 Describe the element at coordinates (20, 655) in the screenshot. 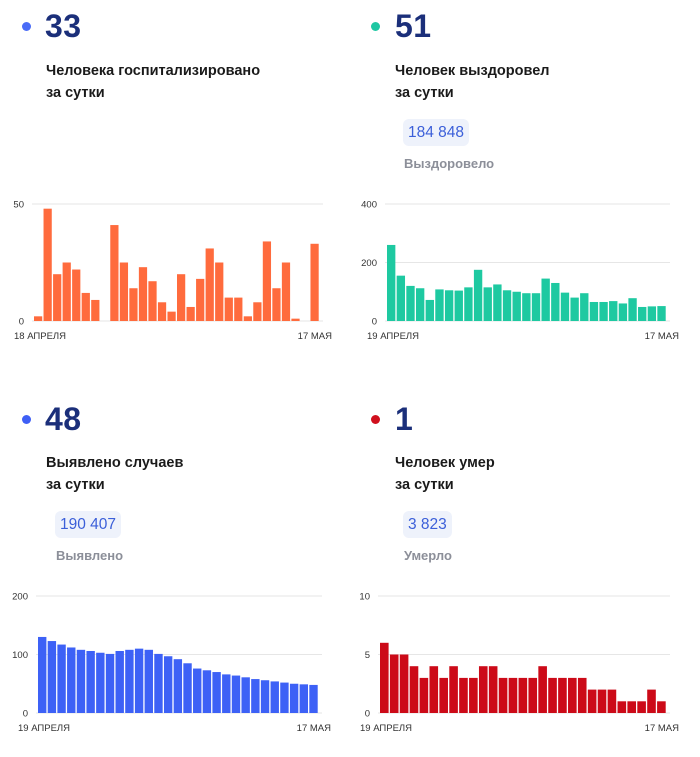

I see `y-tick-label: 100` at that location.